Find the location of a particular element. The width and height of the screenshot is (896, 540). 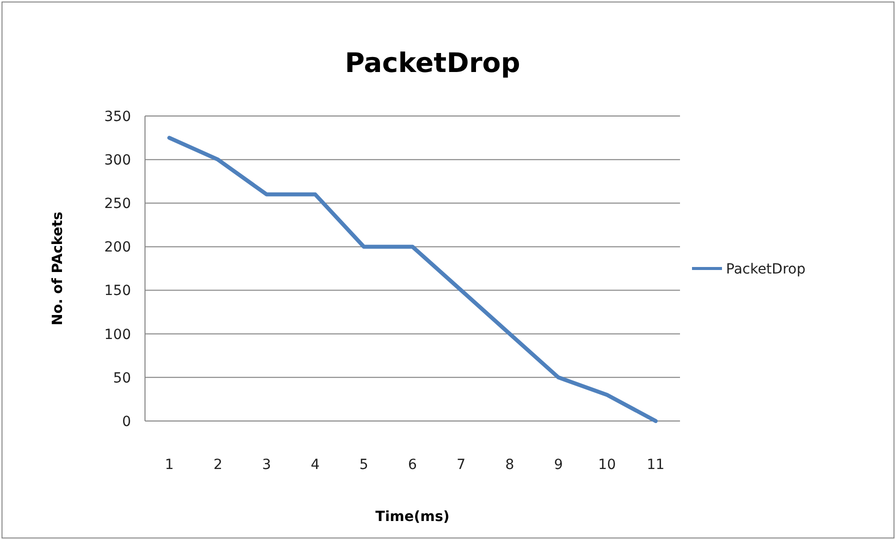

x-tick-label: 9 is located at coordinates (558, 465).